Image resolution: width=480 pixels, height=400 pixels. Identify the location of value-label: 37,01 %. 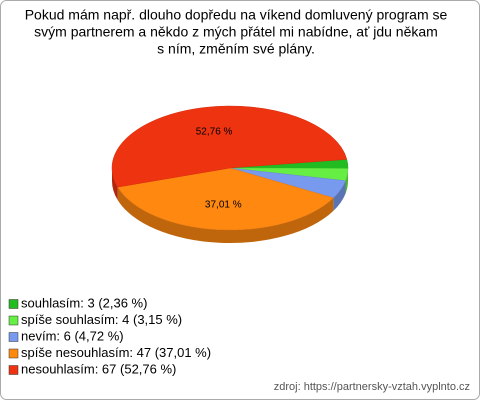
(223, 205).